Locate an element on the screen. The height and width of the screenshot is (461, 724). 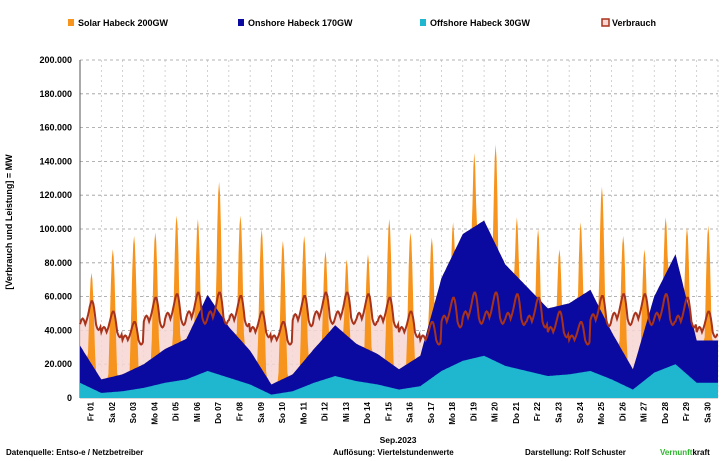
x-tick-label: Sa 16 is located at coordinates (410, 411).